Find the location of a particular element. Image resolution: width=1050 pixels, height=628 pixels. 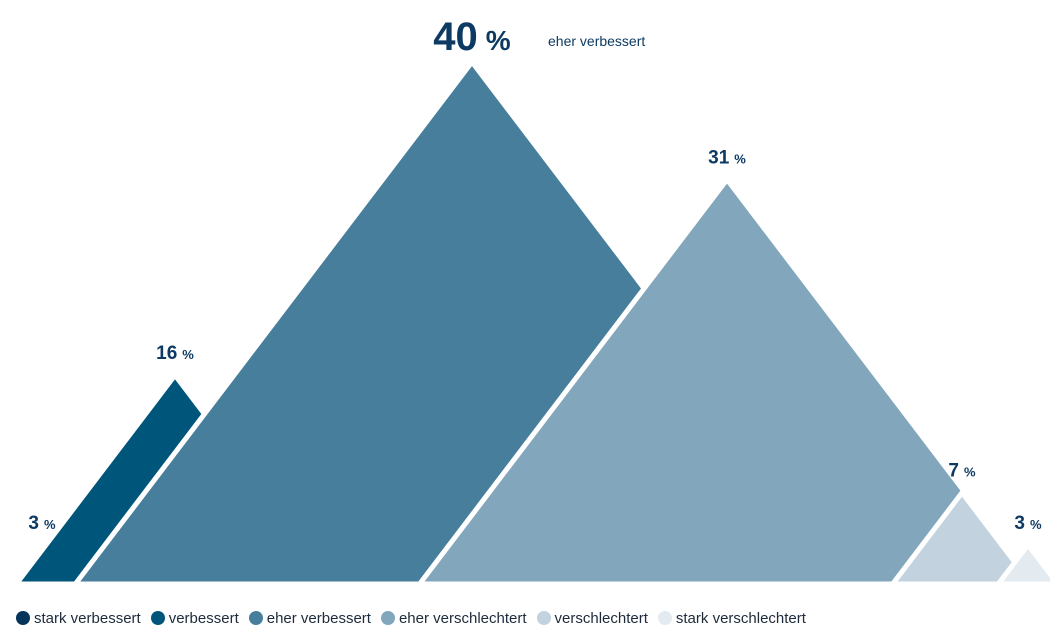

highlight-category-label: eher verbessert is located at coordinates (596, 41).